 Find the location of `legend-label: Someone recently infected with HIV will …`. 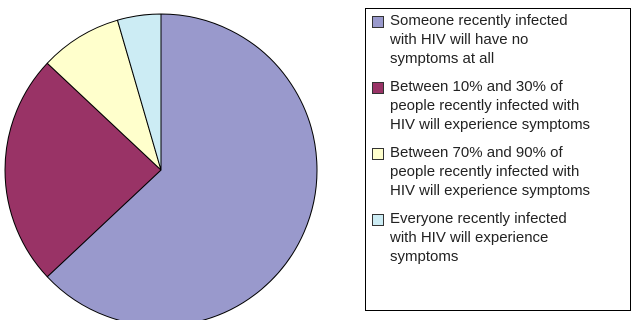

legend-label: Someone recently infected with HIV will … is located at coordinates (479, 39).